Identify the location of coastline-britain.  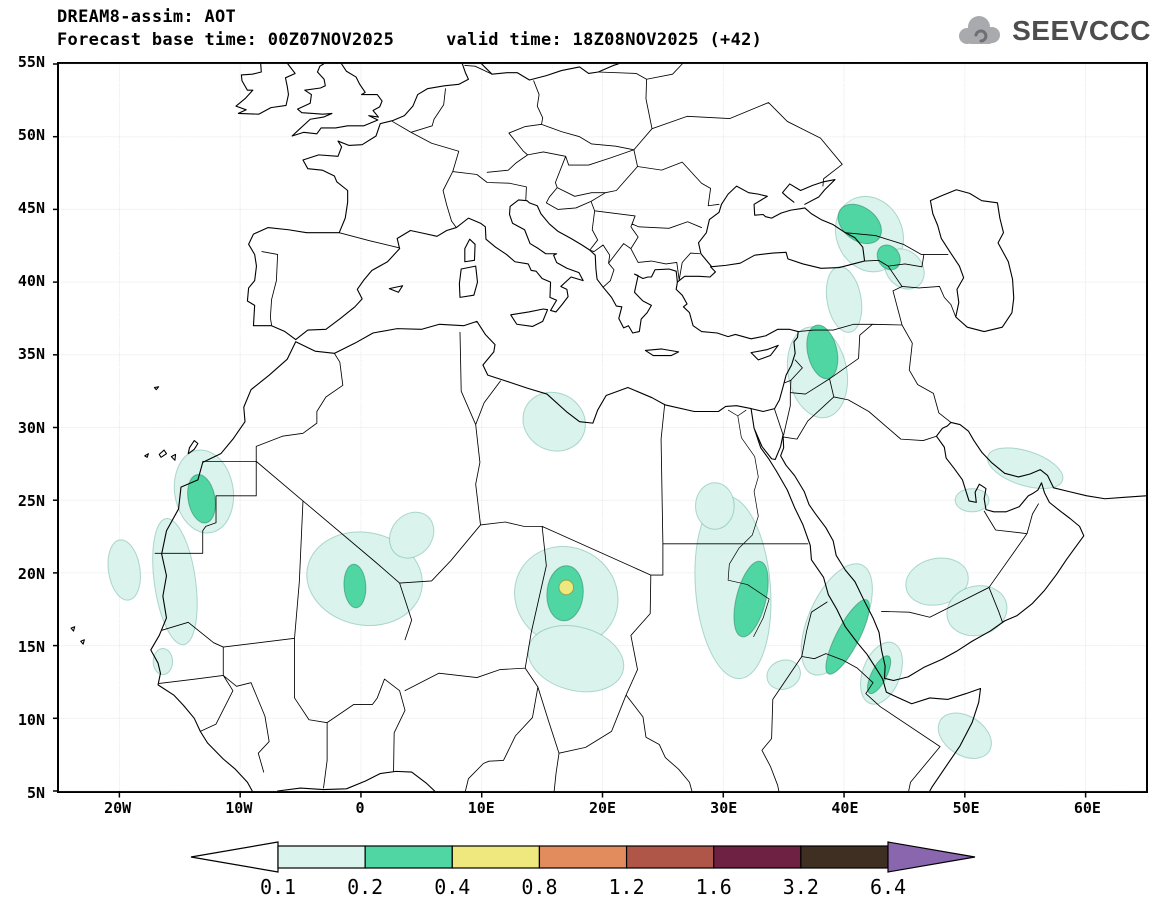
(337, 100).